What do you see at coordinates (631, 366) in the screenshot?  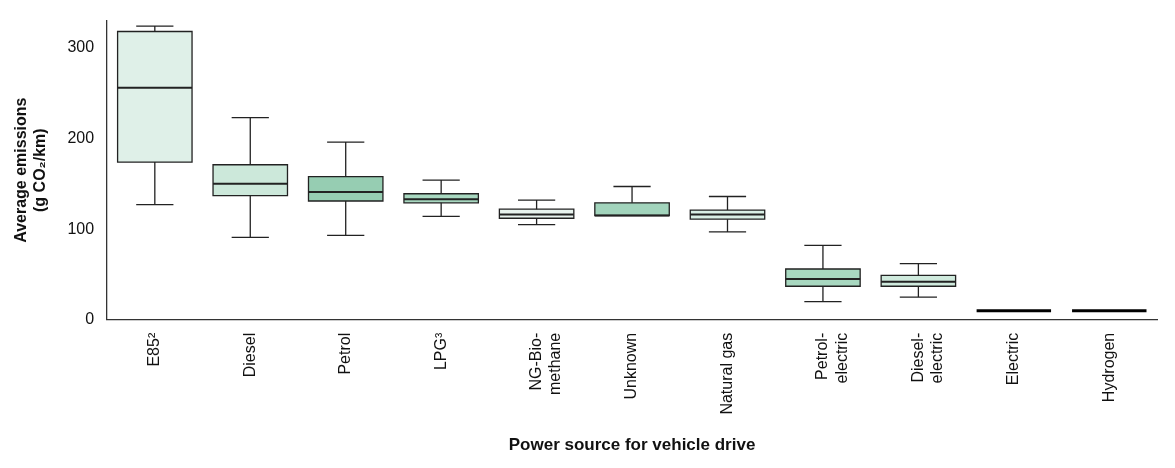 I see `x-tick-label: Unknown` at bounding box center [631, 366].